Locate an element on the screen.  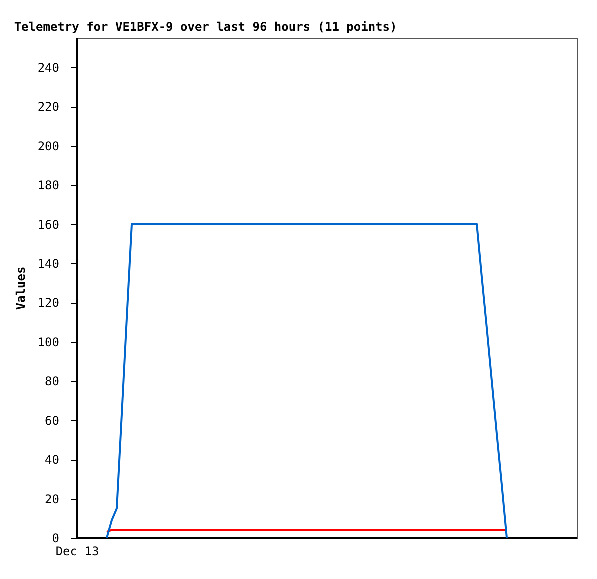
text: Dec 13 is located at coordinates (78, 551).